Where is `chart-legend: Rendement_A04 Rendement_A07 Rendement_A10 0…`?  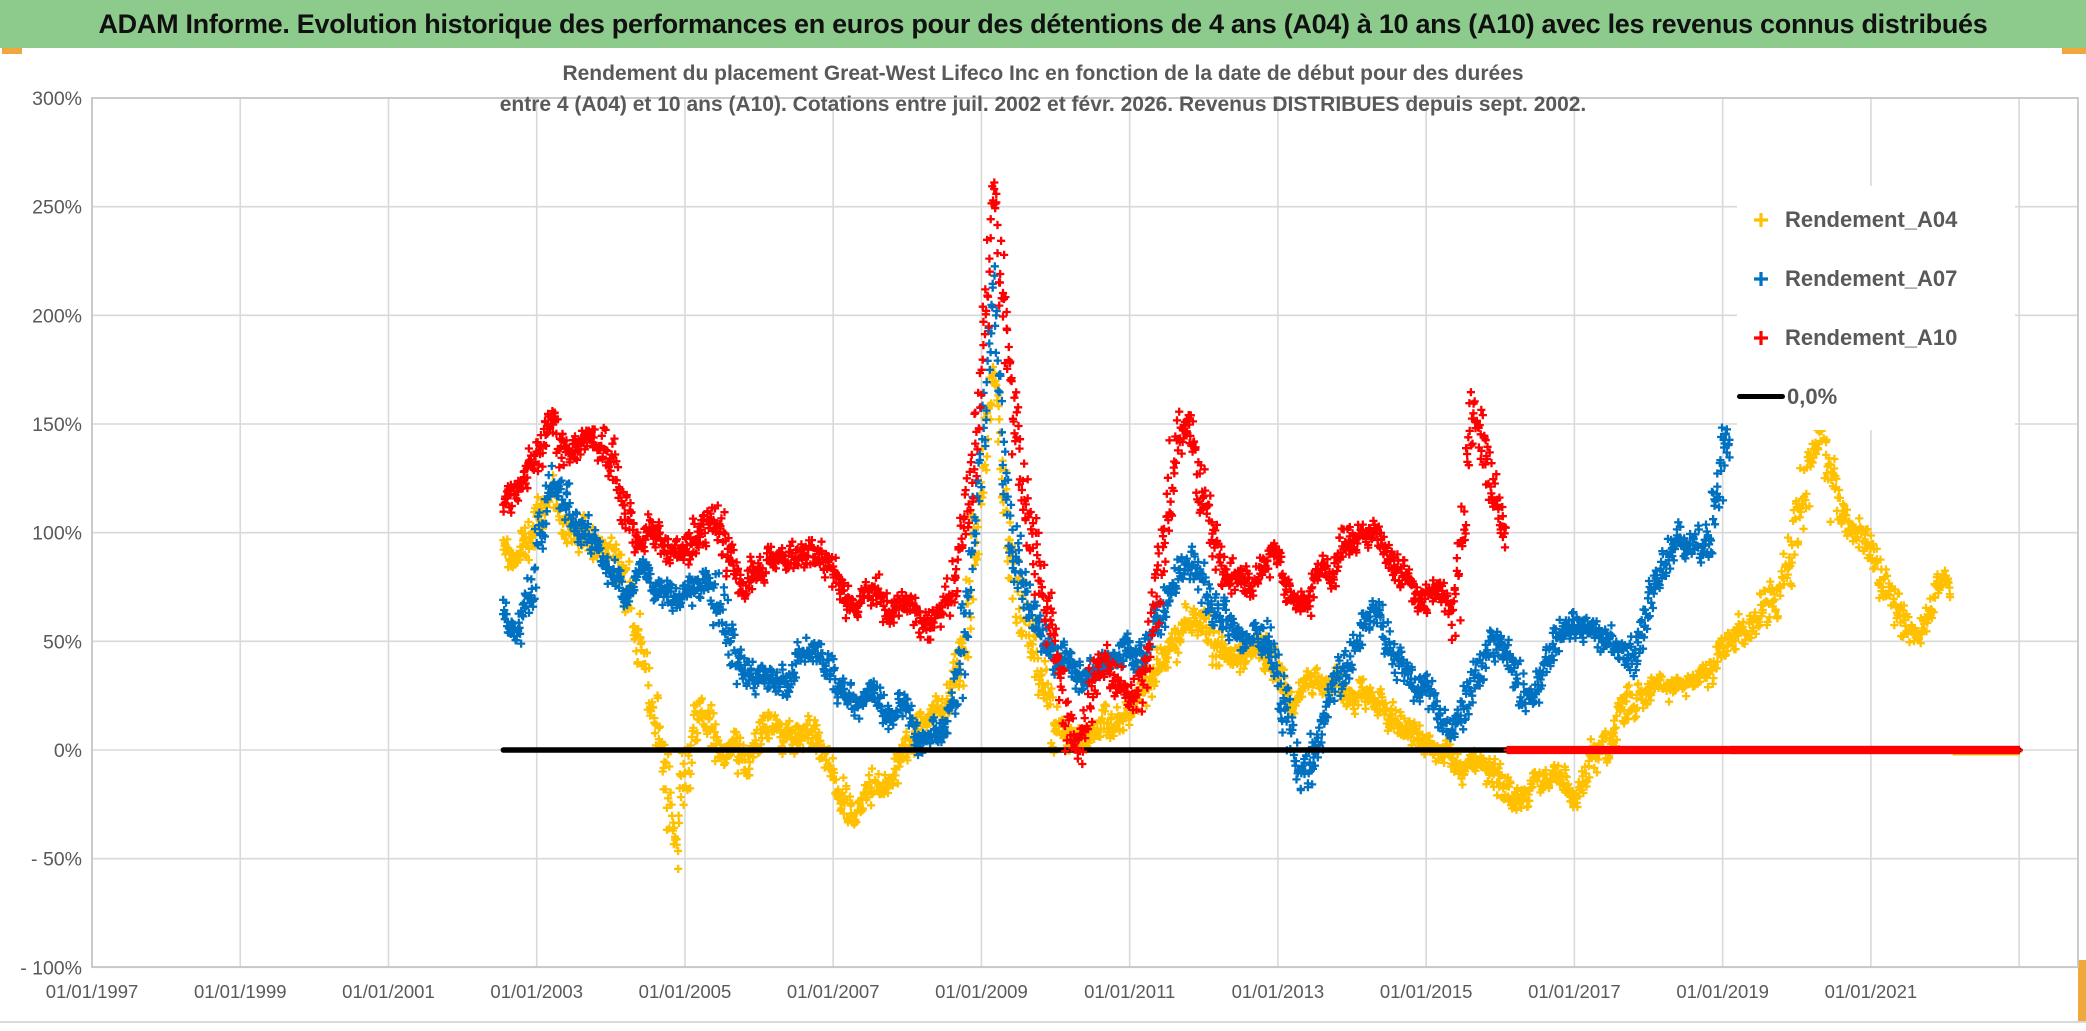
chart-legend: Rendement_A04 Rendement_A07 Rendement_A10 0… is located at coordinates (1876, 308).